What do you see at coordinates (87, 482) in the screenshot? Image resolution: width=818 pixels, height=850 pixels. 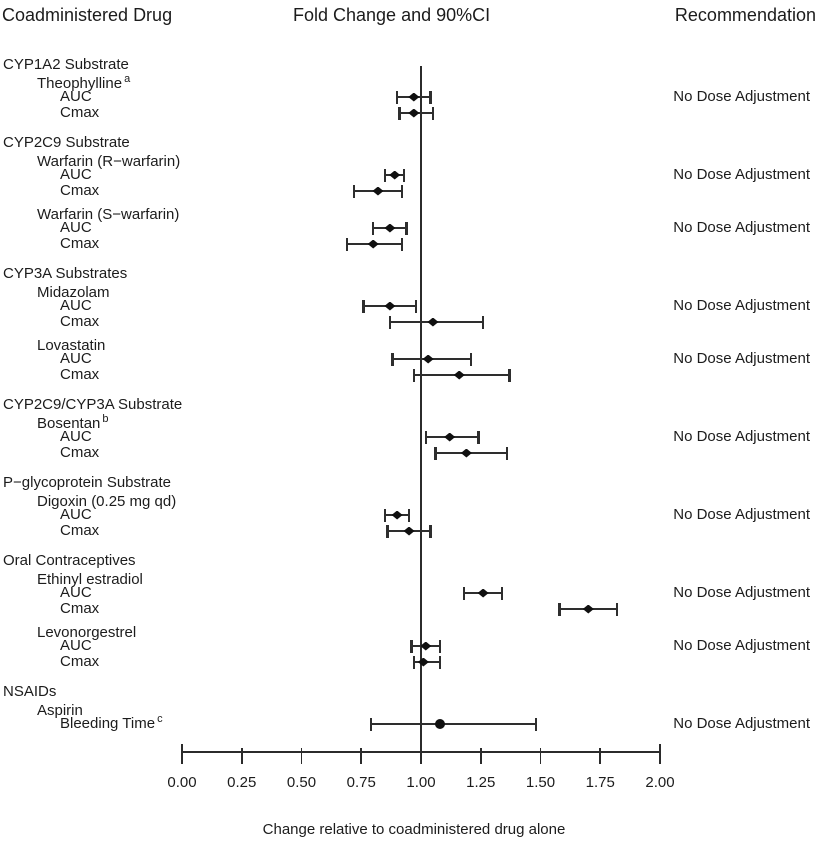 I see `category-label: P−glycoprotein Substrate` at bounding box center [87, 482].